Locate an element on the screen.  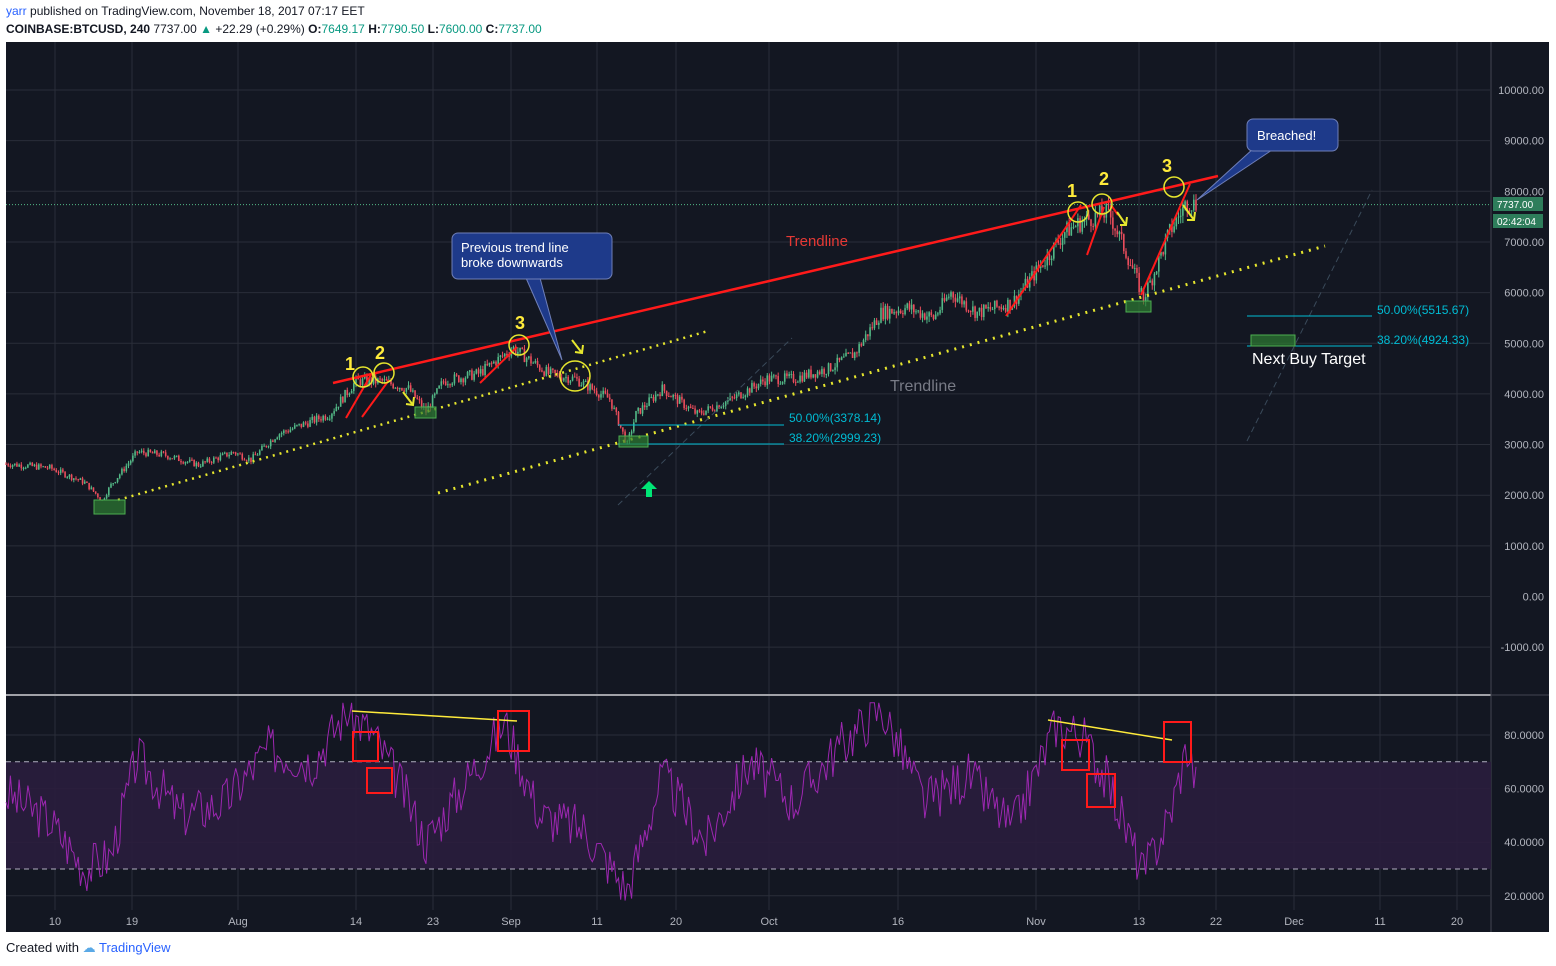
callout-previous-trendline: Previous trend line broke downwards is located at coordinates (532, 296).